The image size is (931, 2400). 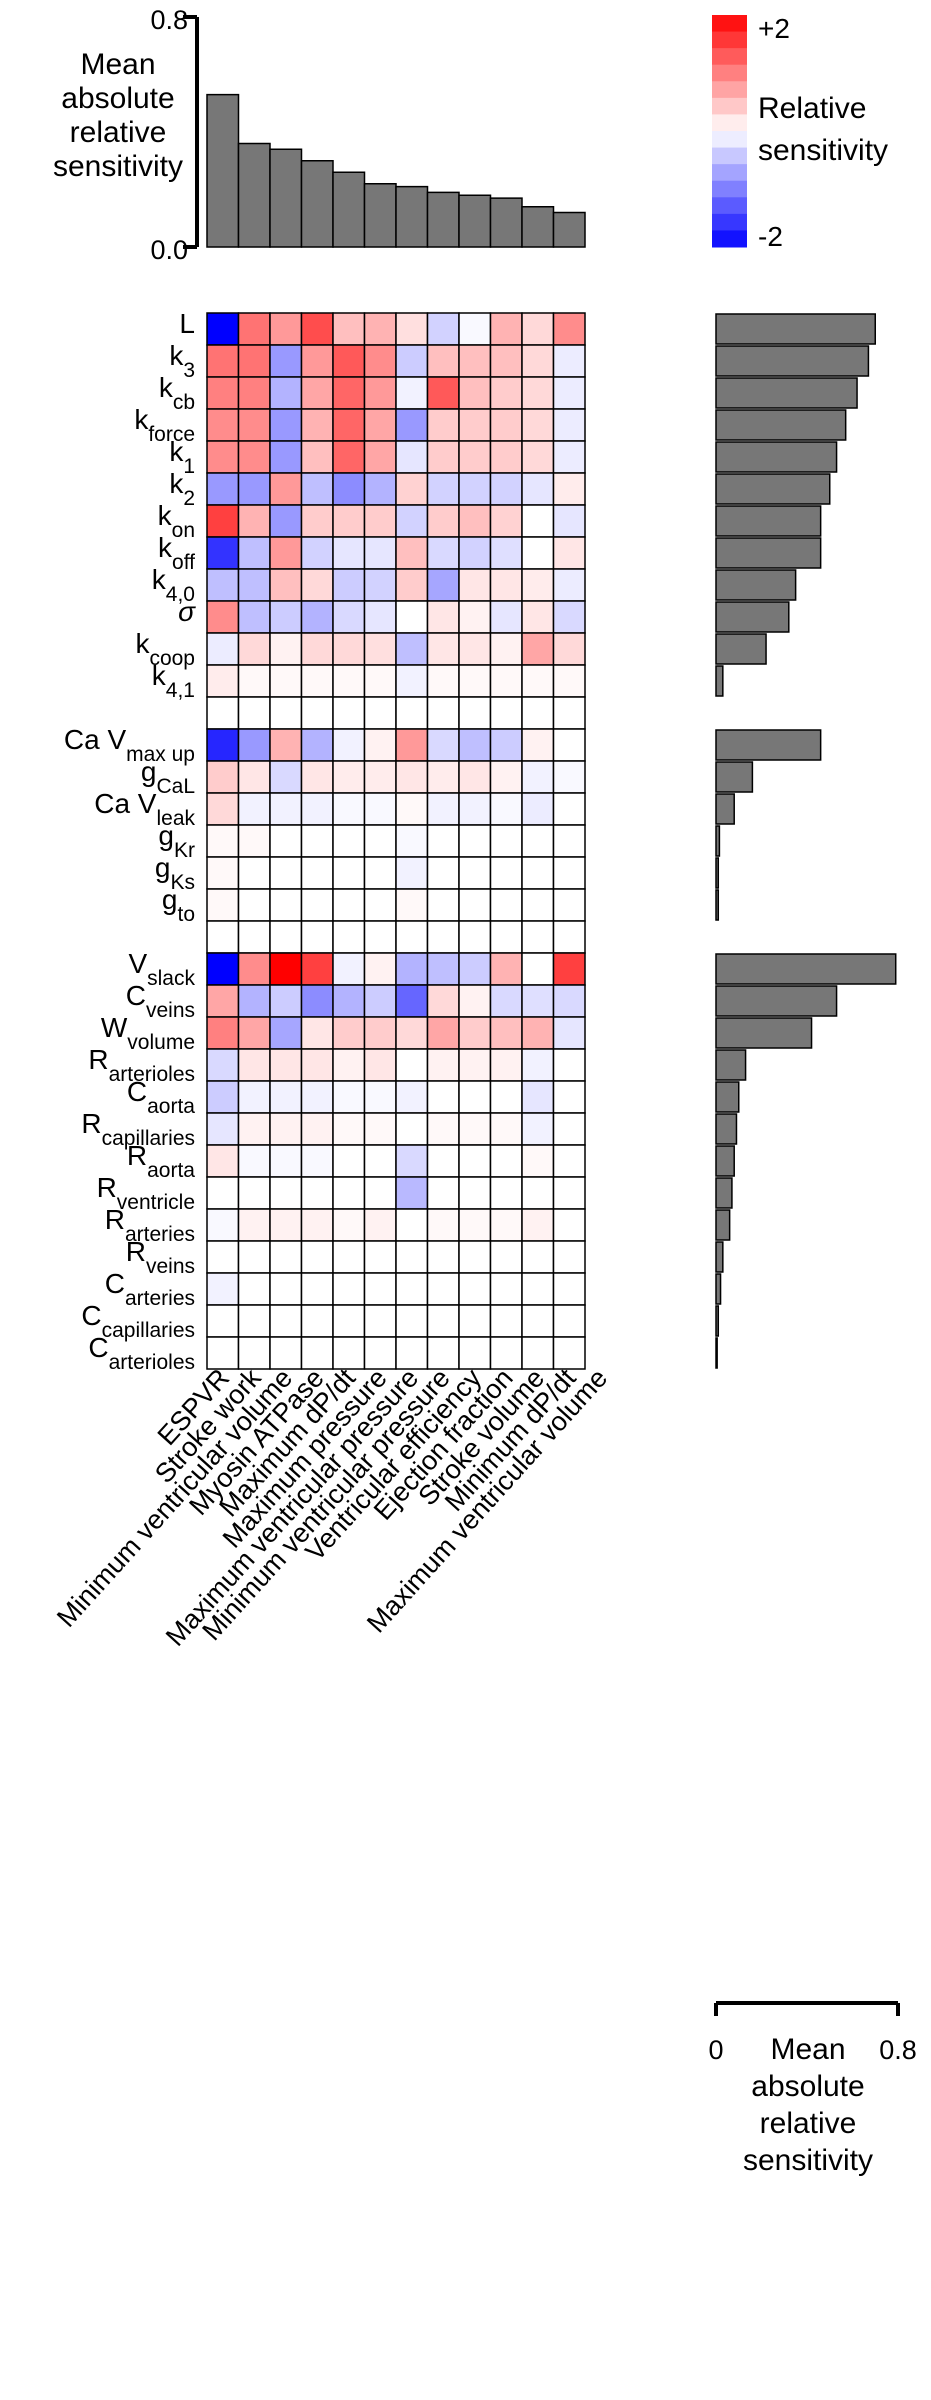 What do you see at coordinates (173, 585) in the screenshot?
I see `row-label: k4,0` at bounding box center [173, 585].